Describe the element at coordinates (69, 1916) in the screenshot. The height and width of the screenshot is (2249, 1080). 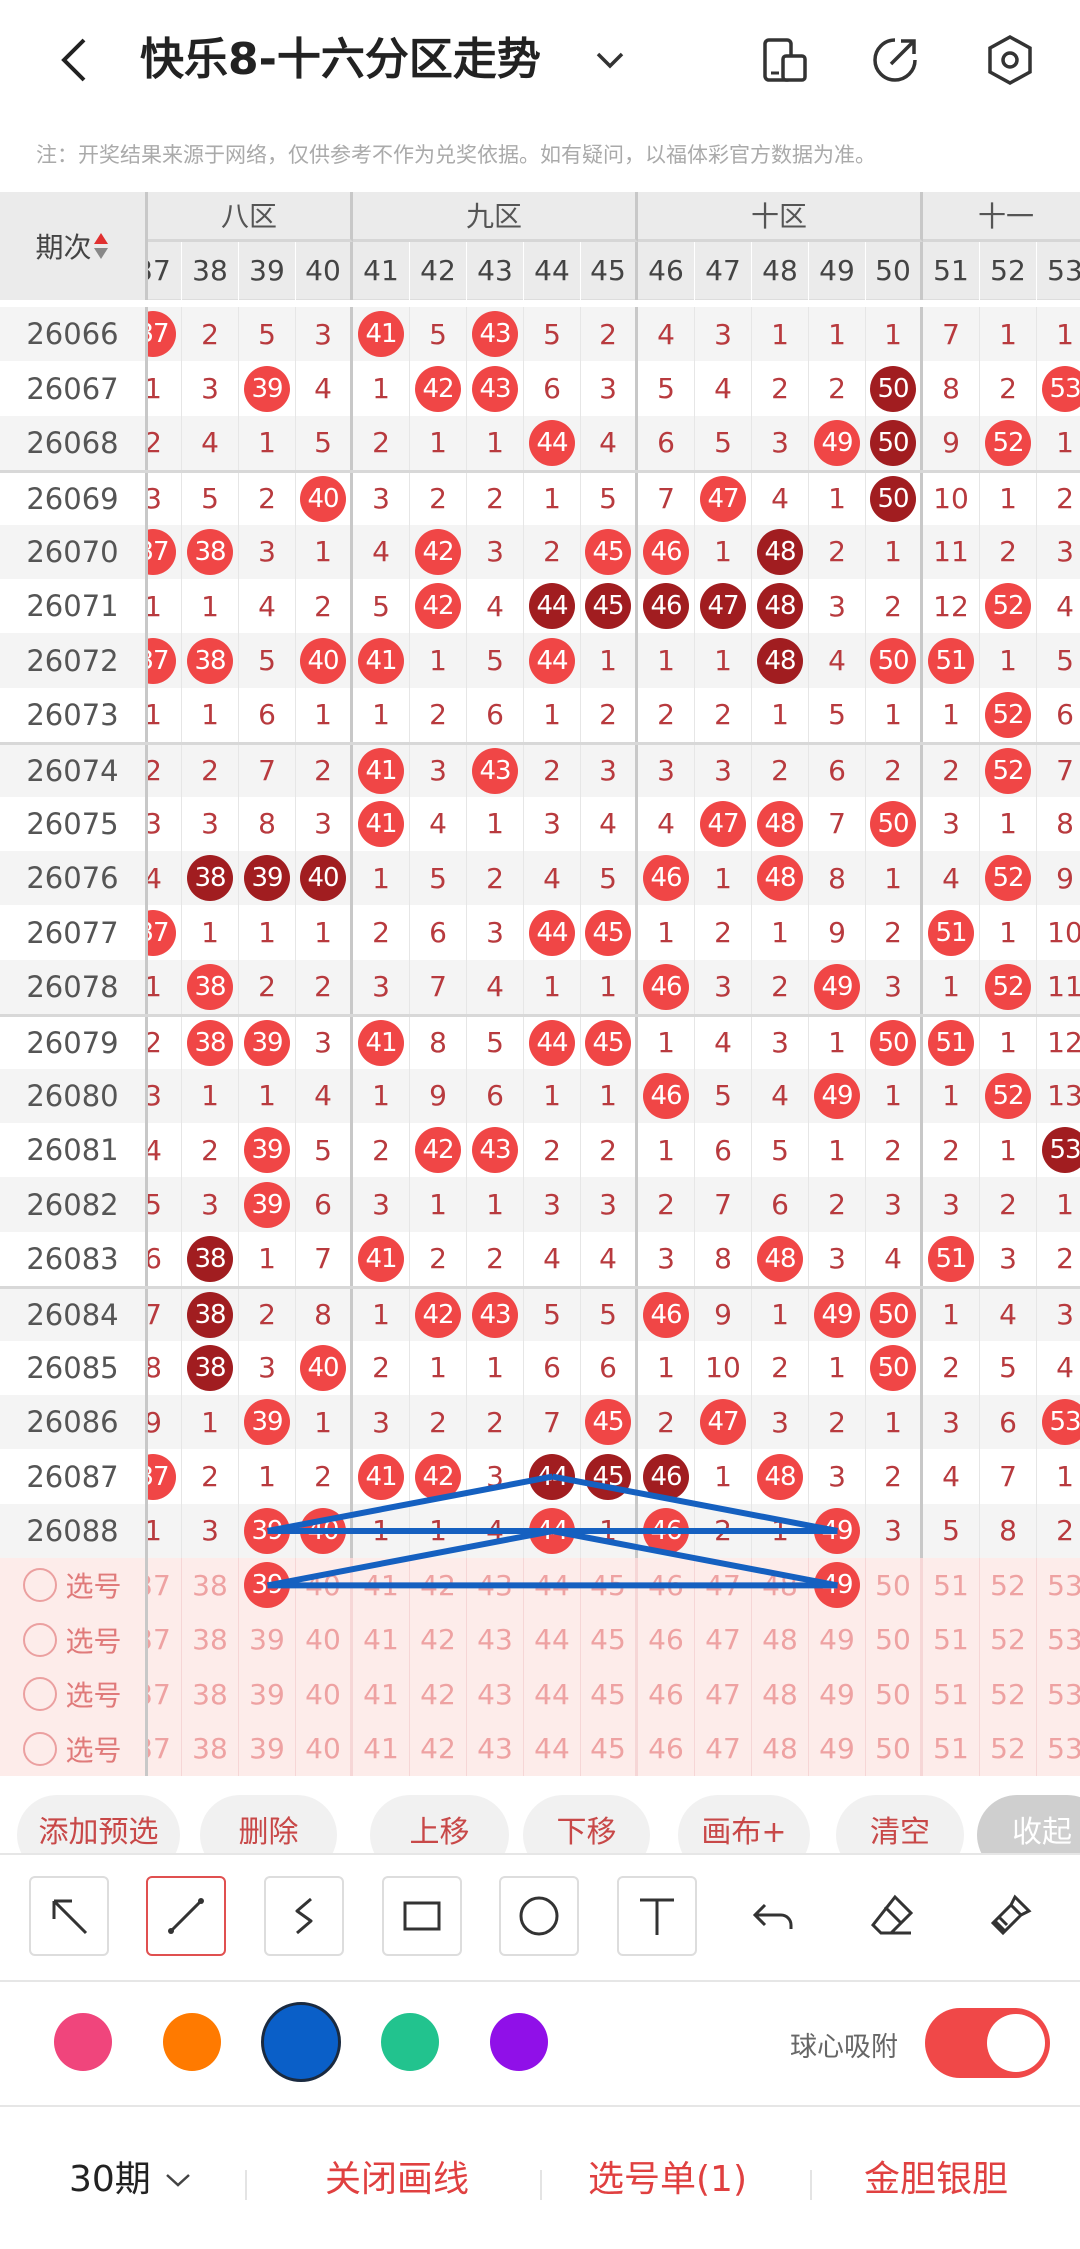
I see `arrow-tool-icon` at that location.